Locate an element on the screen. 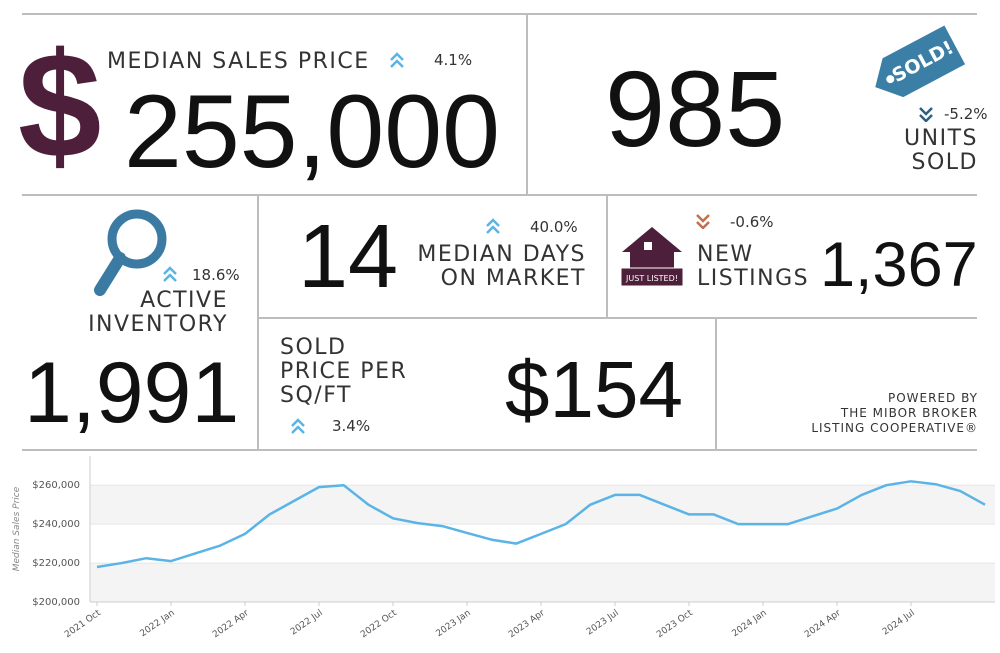 The height and width of the screenshot is (653, 1000). label-line: INVENTORY is located at coordinates (158, 324).